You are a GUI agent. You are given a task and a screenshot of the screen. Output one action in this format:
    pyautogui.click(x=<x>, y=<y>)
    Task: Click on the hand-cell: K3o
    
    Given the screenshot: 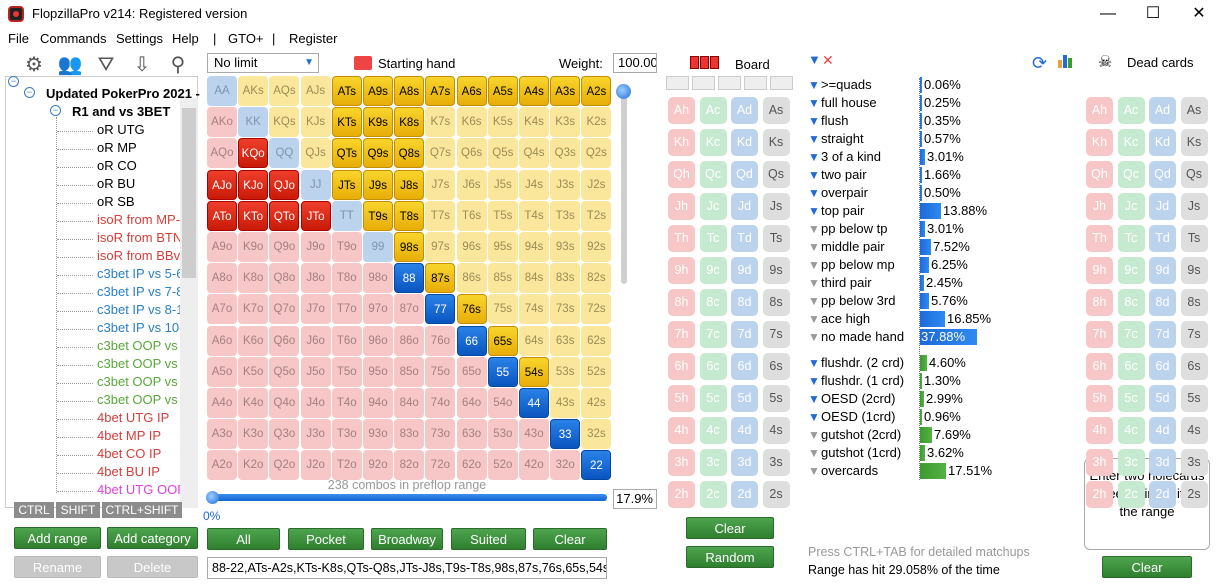 What is the action you would take?
    pyautogui.click(x=253, y=434)
    